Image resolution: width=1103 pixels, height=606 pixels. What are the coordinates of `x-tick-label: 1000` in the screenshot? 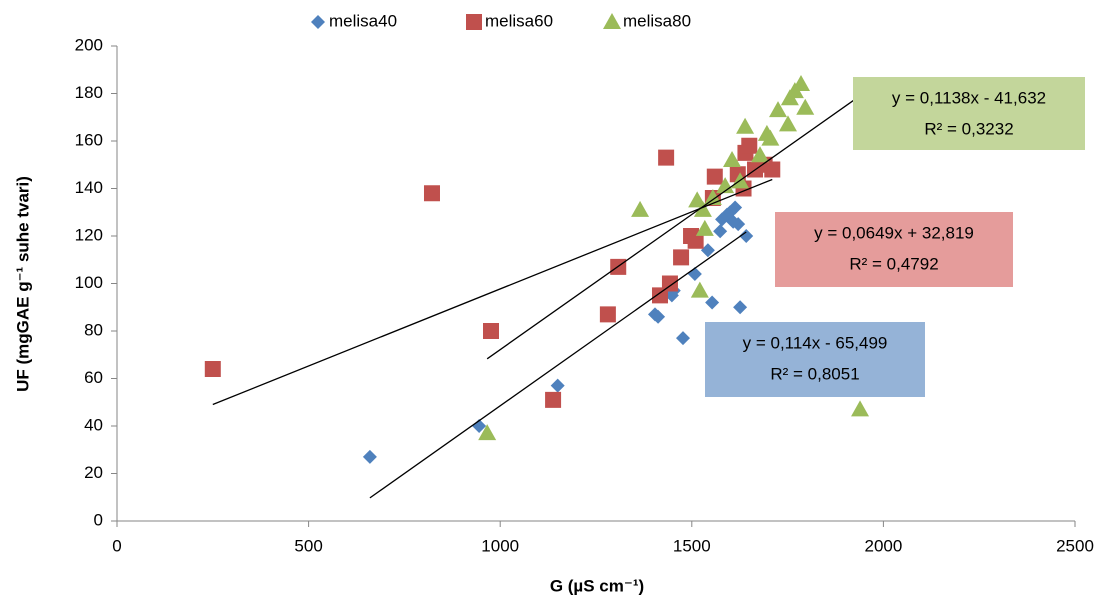 It's located at (500, 545).